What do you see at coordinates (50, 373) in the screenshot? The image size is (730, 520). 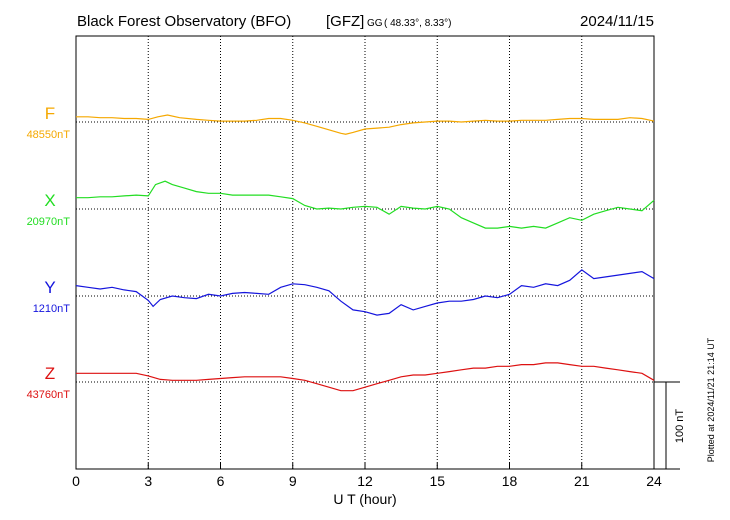 I see `series-name-Z: Z` at bounding box center [50, 373].